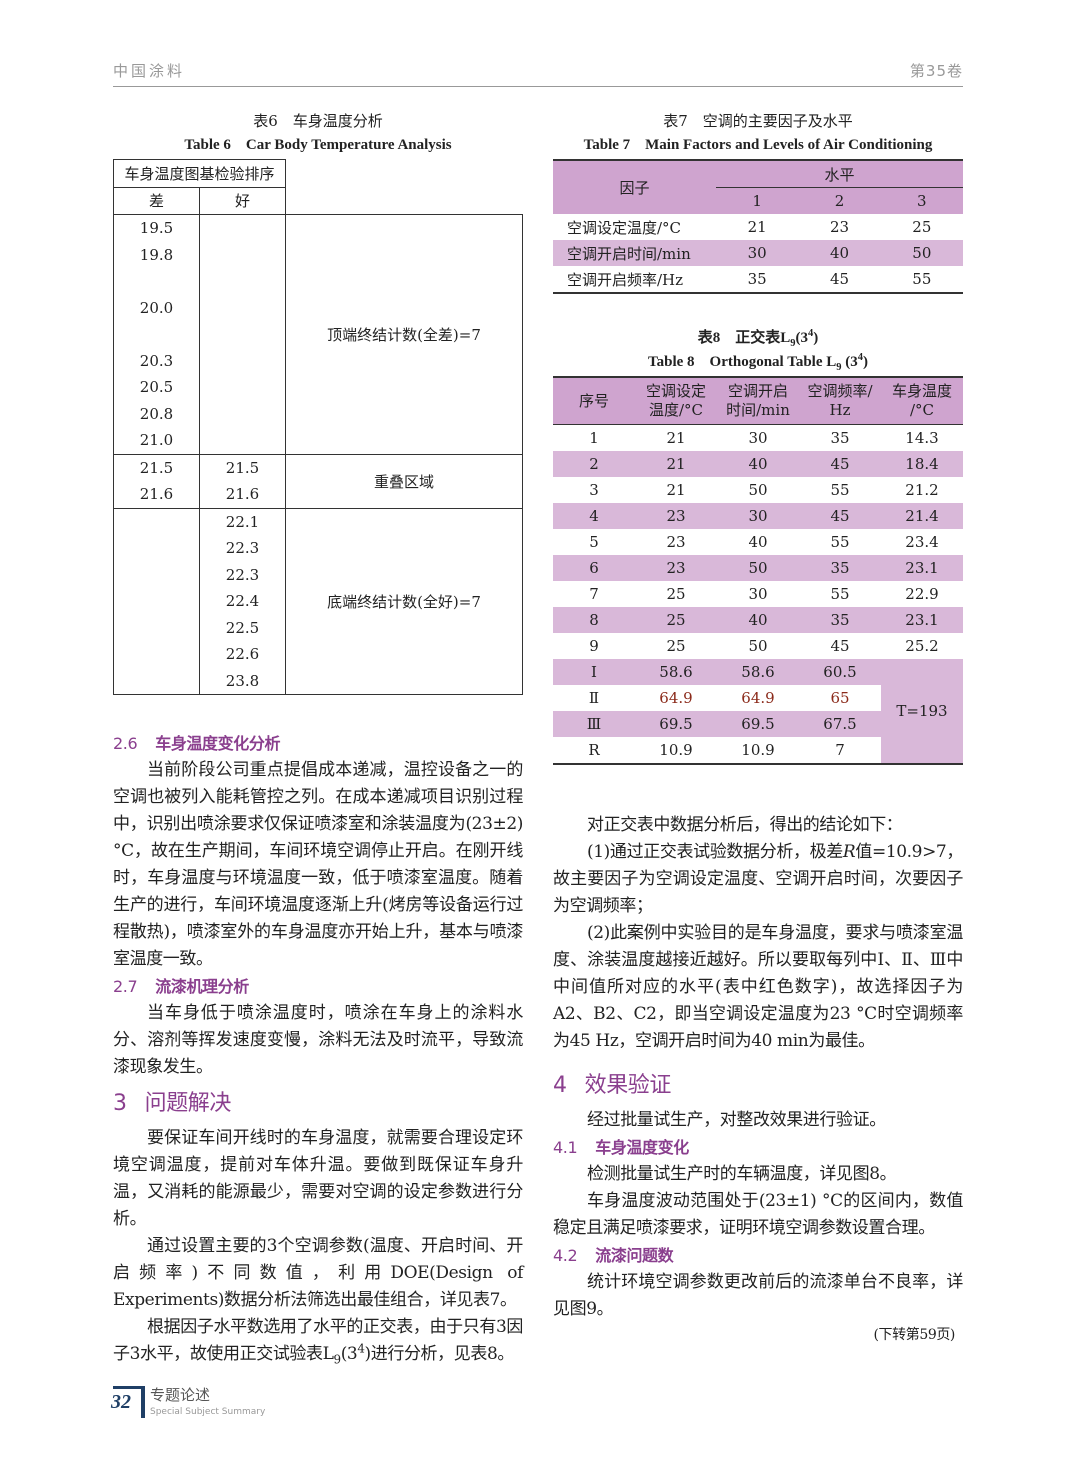 The image size is (1075, 1459). I want to click on table6-header: 车身温度图基检验排序, so click(199, 173).